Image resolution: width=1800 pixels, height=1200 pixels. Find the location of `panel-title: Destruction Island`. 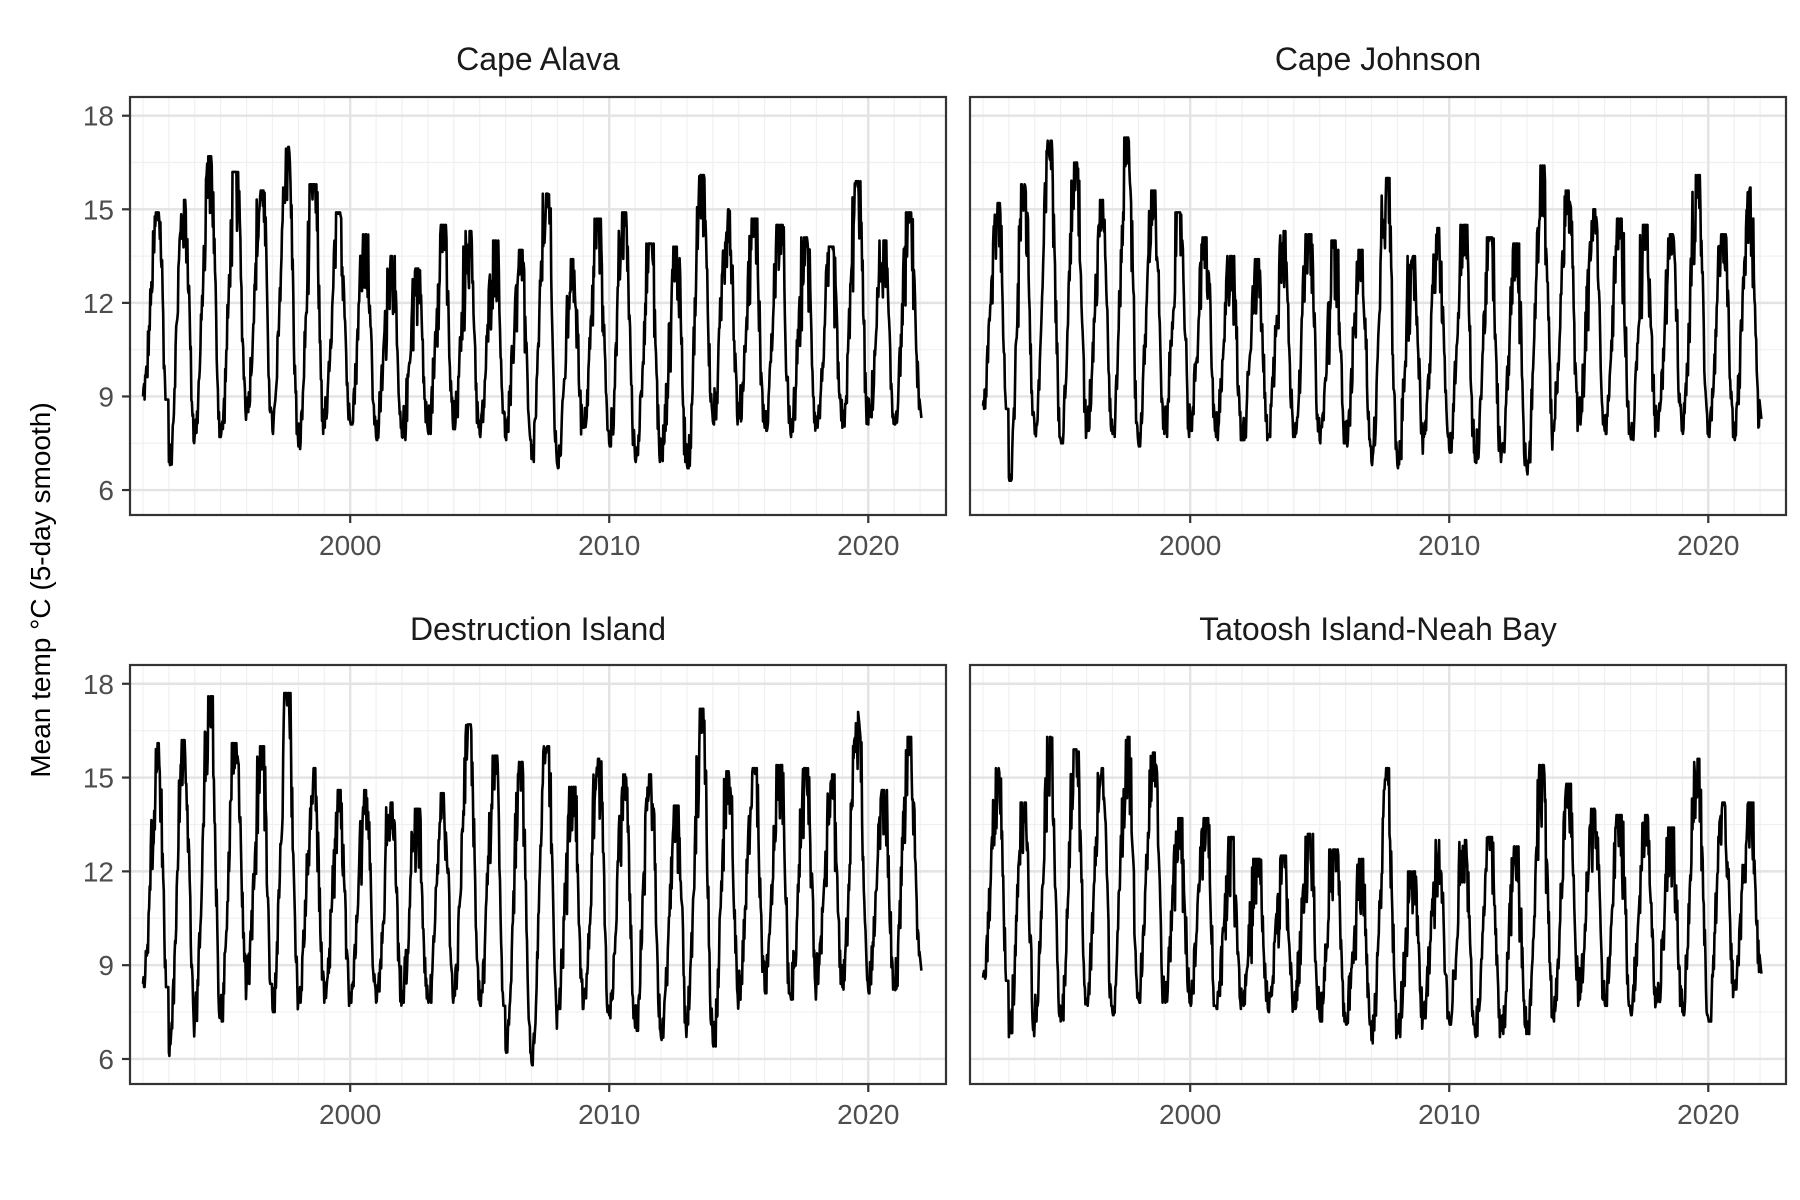

panel-title: Destruction Island is located at coordinates (538, 629).